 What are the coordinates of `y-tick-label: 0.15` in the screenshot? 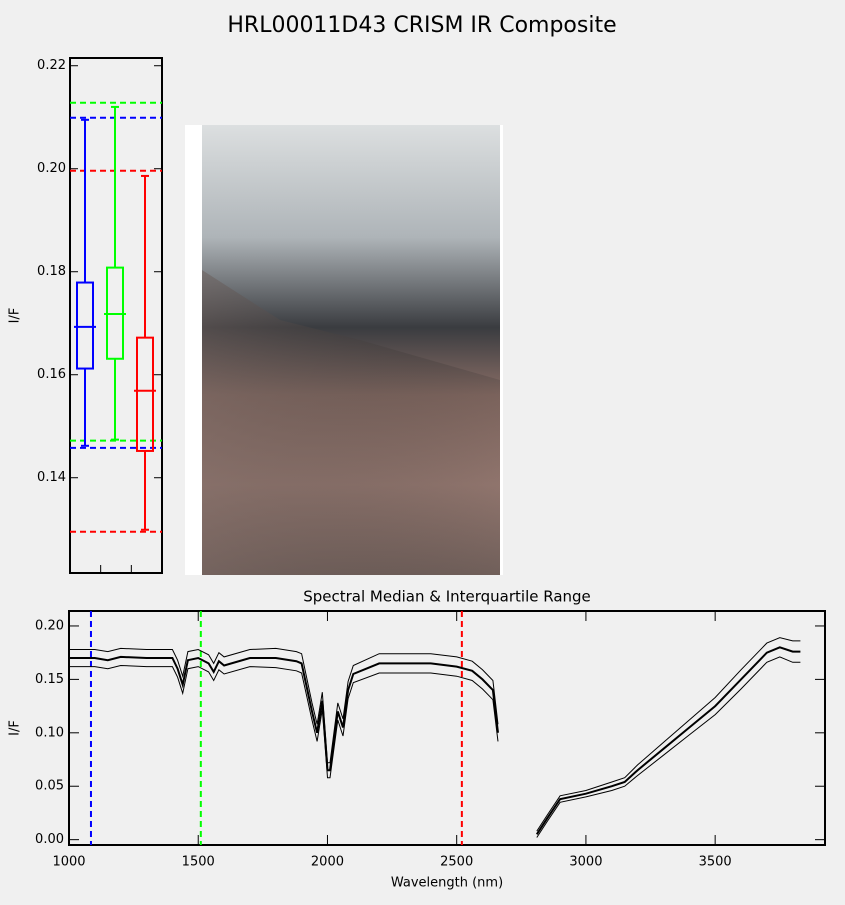 It's located at (49, 679).